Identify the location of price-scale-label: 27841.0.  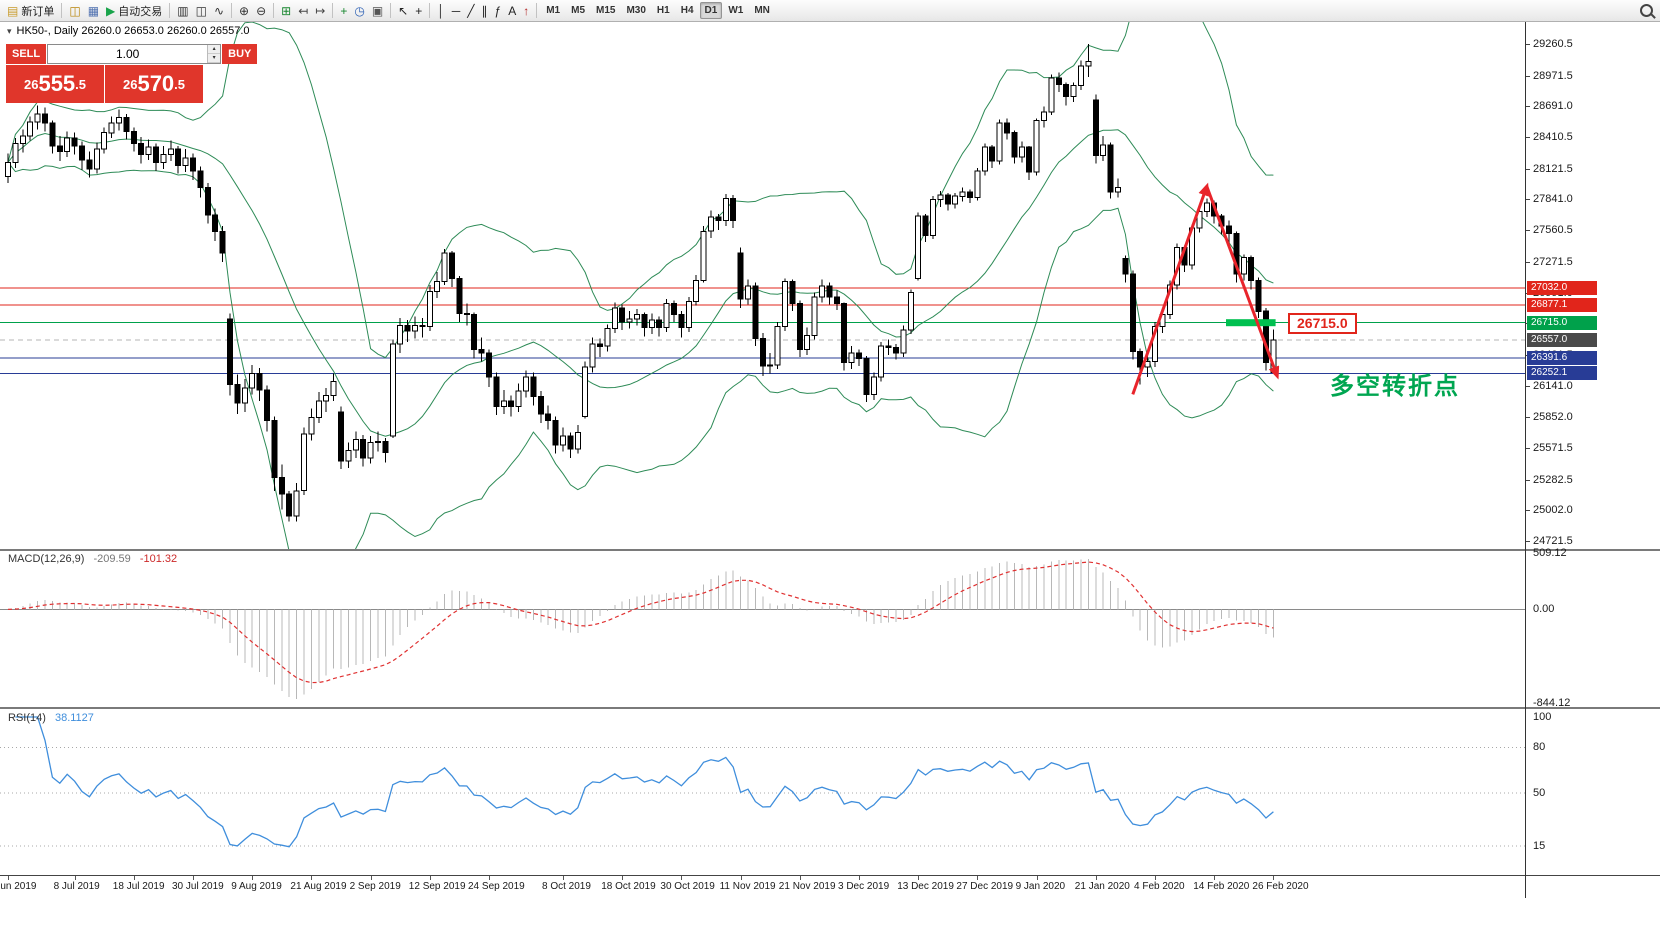
(1553, 199).